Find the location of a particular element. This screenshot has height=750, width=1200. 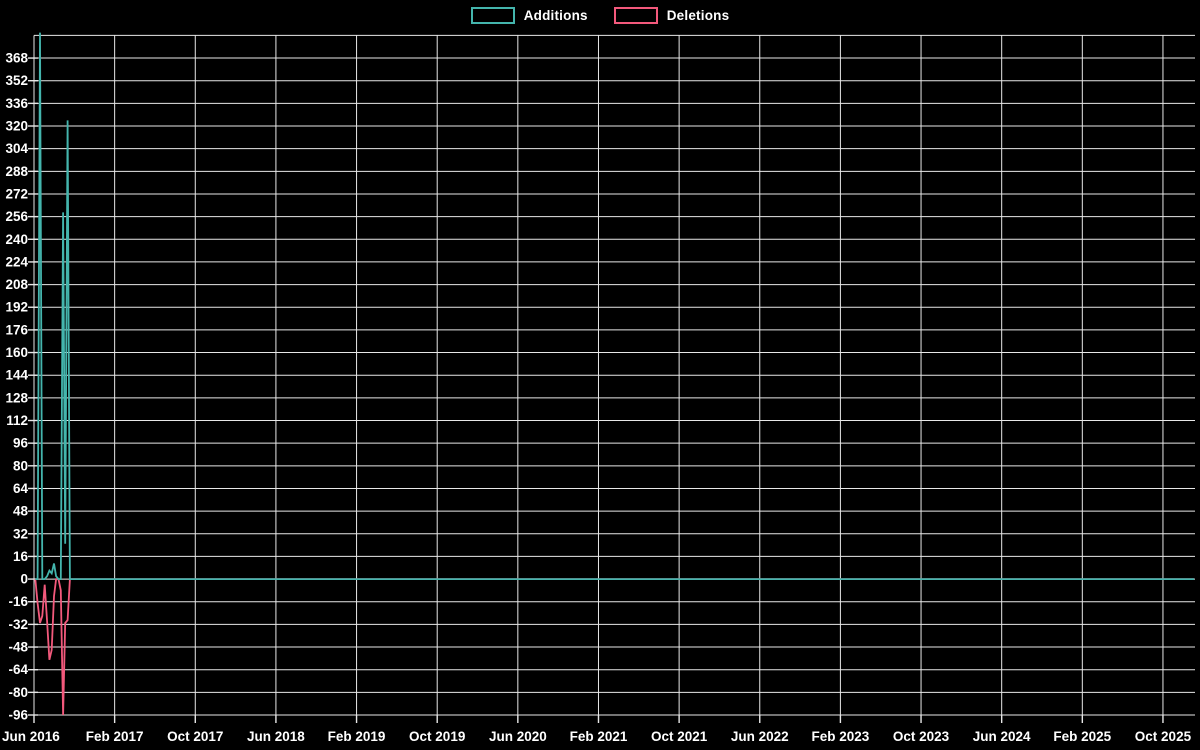

y-tick-label: -16 is located at coordinates (18, 601).